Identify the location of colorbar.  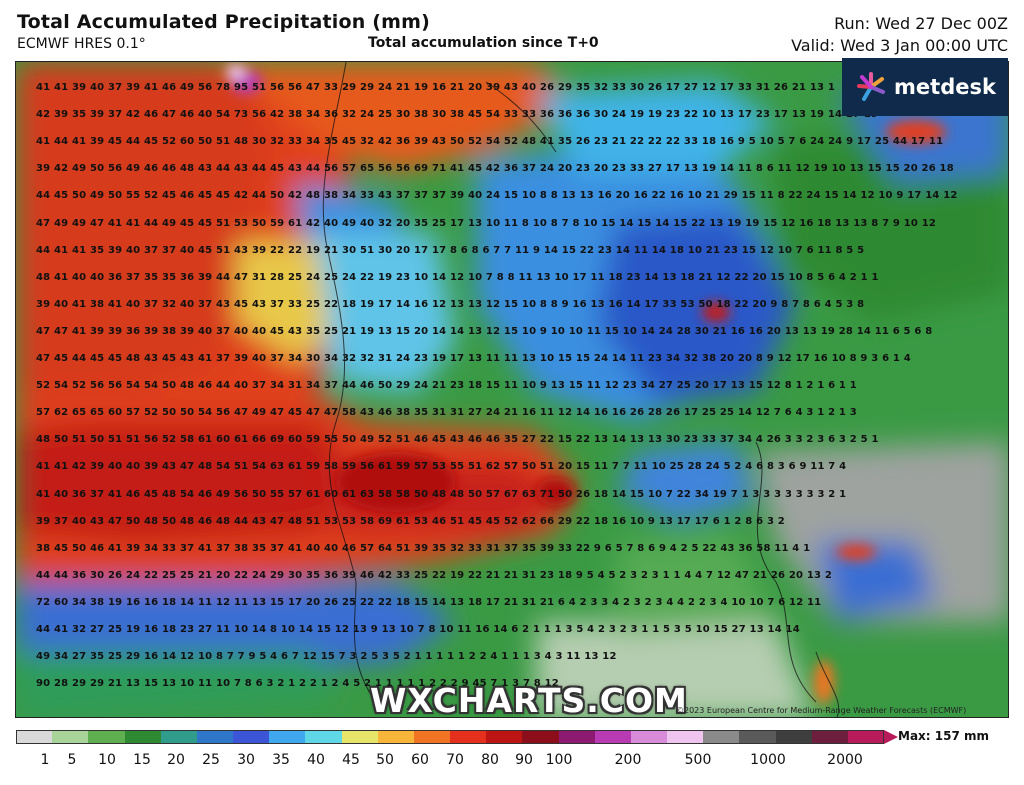
(450, 737).